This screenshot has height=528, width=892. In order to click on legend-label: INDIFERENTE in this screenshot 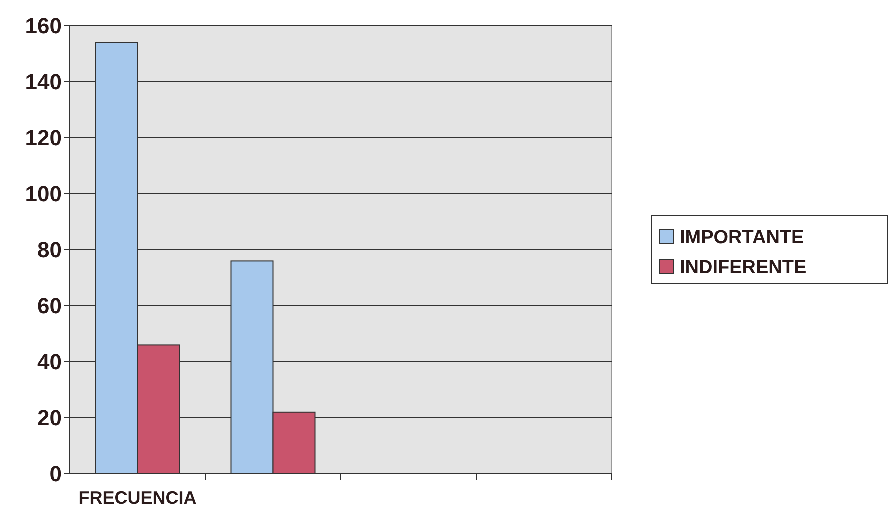, I will do `click(743, 268)`.